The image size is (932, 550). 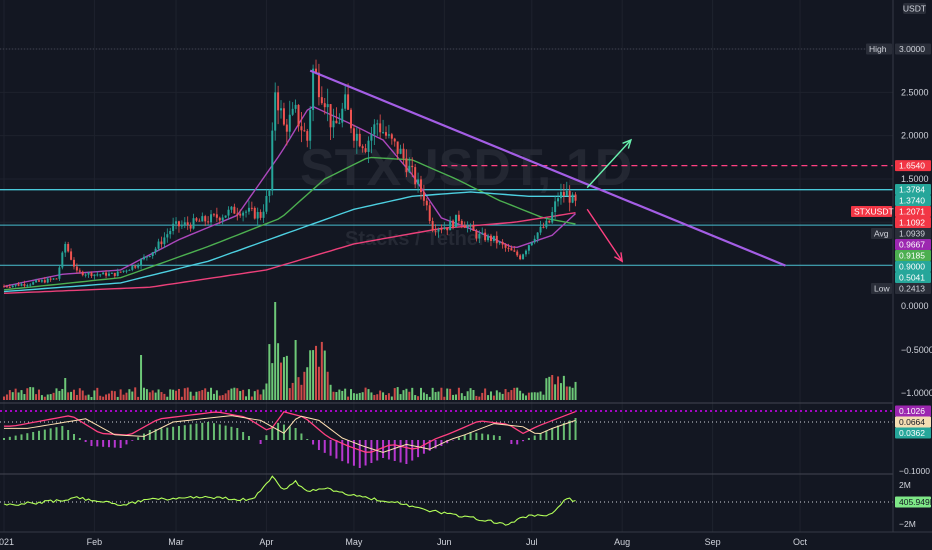 I want to click on price-tag: 0.9667, so click(x=913, y=244).